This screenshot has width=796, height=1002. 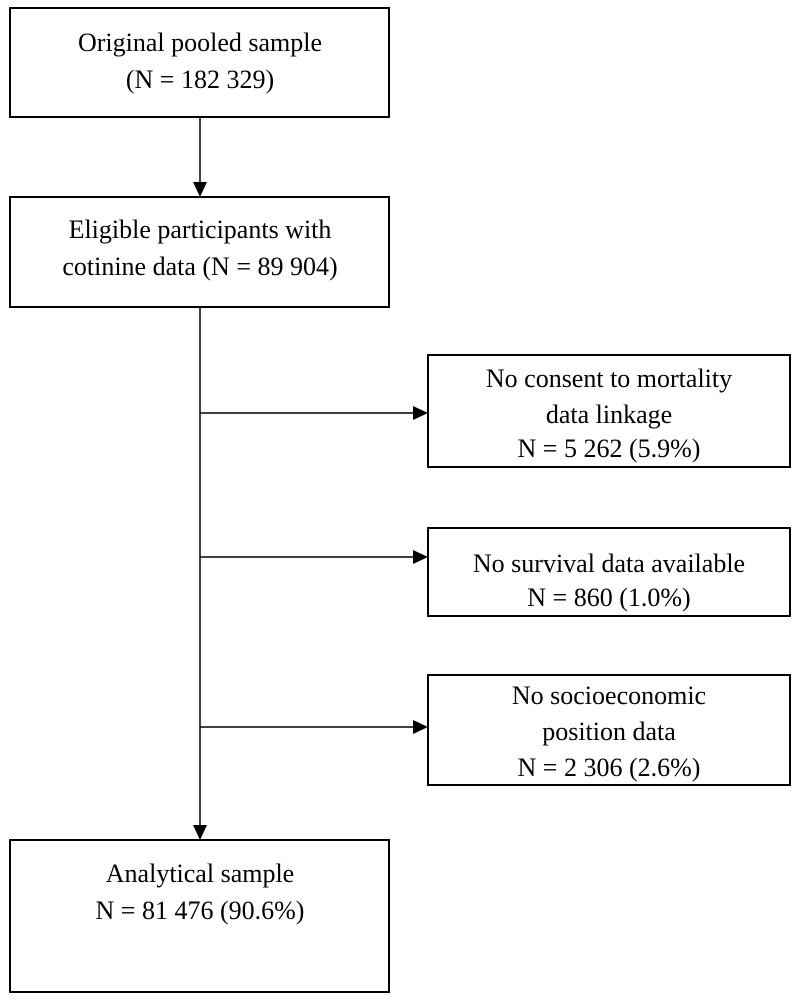 I want to click on box-text: cotinine data (N = 89 904), so click(x=199, y=266).